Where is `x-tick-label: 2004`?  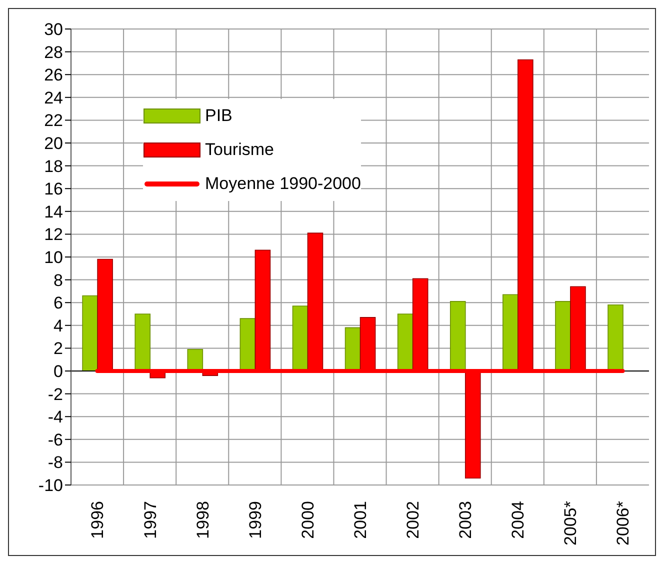 x-tick-label: 2004 is located at coordinates (518, 520).